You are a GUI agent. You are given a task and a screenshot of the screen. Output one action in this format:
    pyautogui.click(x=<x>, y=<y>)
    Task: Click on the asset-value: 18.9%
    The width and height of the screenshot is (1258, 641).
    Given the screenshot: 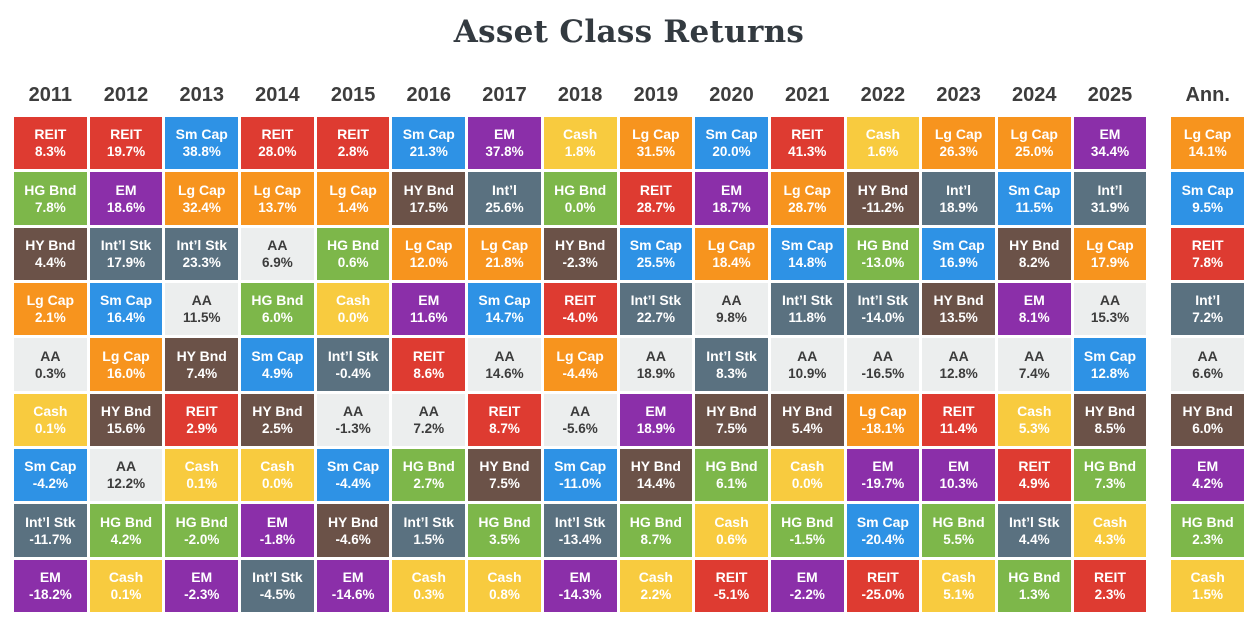 What is the action you would take?
    pyautogui.click(x=655, y=429)
    